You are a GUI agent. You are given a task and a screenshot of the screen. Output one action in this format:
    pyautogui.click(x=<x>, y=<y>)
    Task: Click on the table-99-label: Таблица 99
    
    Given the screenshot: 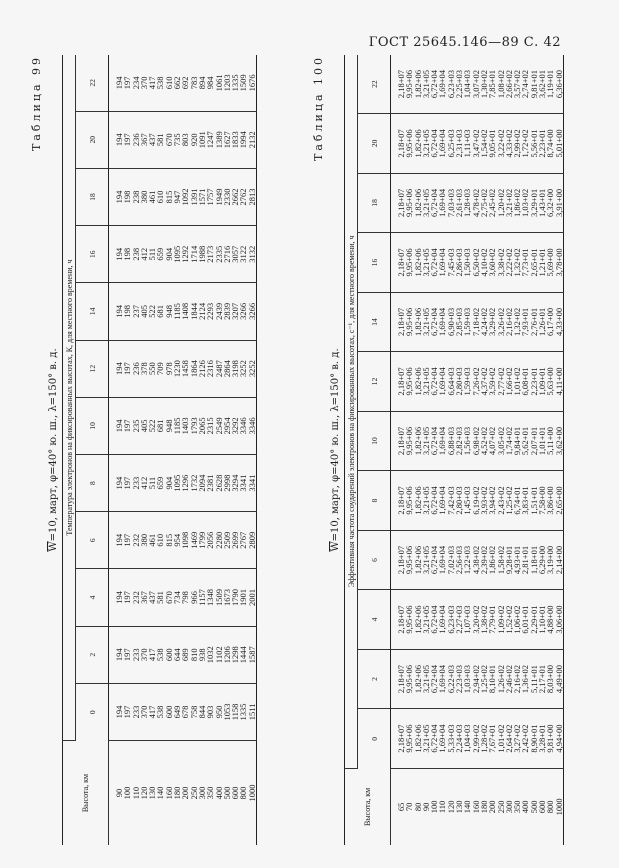 What is the action you would take?
    pyautogui.click(x=36, y=103)
    